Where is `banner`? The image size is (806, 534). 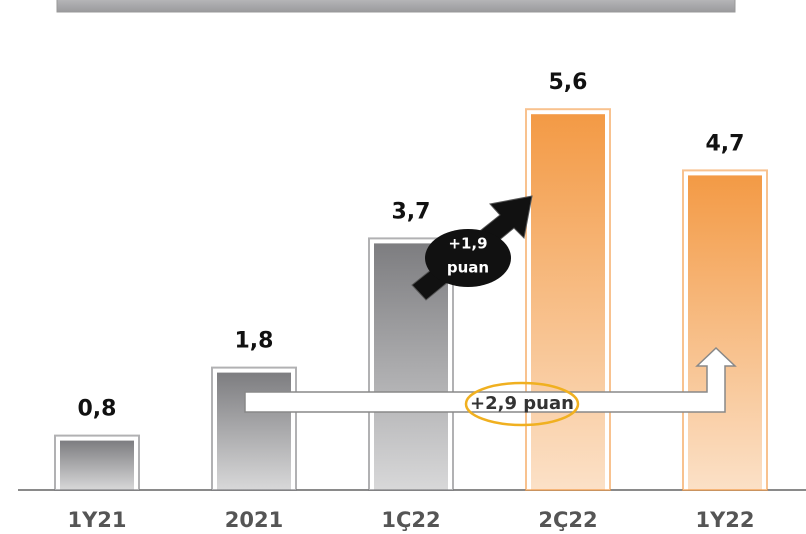
banner is located at coordinates (396, 6).